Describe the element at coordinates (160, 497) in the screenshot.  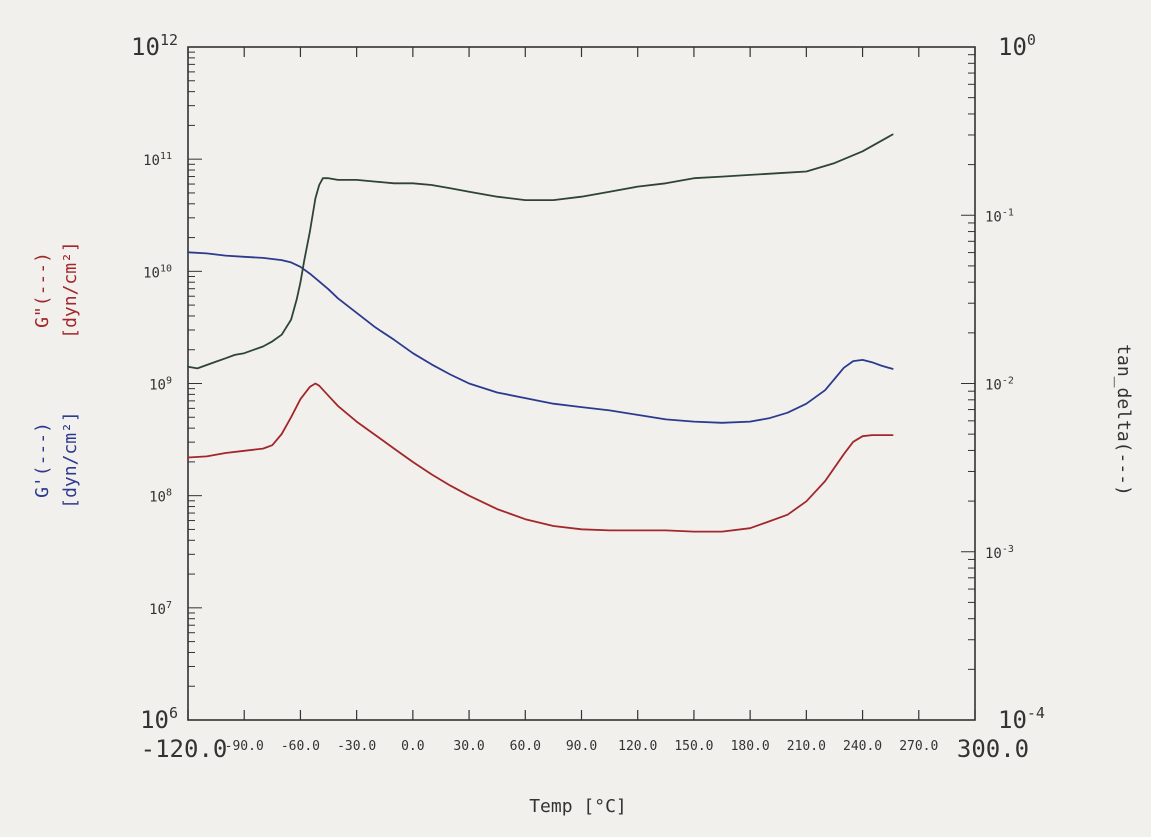
I see `left-tick-label: 10⁸` at that location.